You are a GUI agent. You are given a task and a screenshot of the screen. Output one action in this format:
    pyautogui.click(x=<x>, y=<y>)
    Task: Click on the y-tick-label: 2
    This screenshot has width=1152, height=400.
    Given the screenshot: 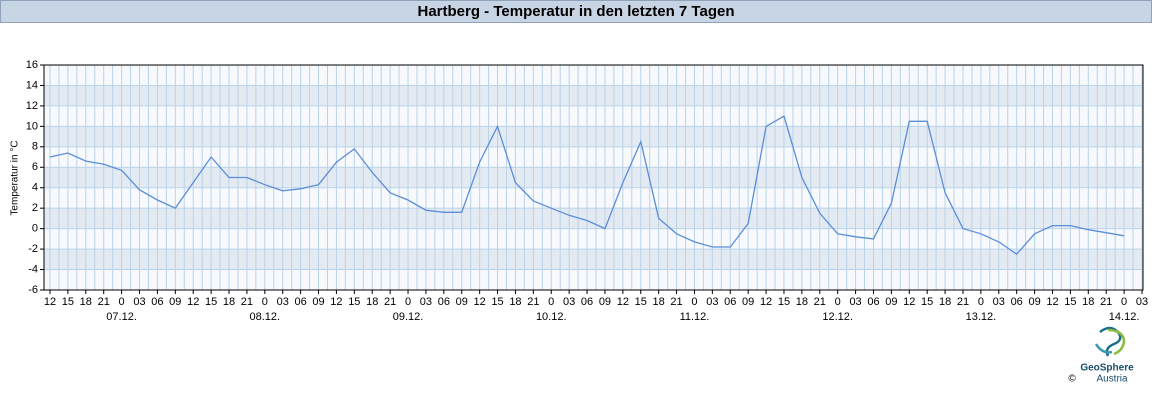 What is the action you would take?
    pyautogui.click(x=35, y=208)
    